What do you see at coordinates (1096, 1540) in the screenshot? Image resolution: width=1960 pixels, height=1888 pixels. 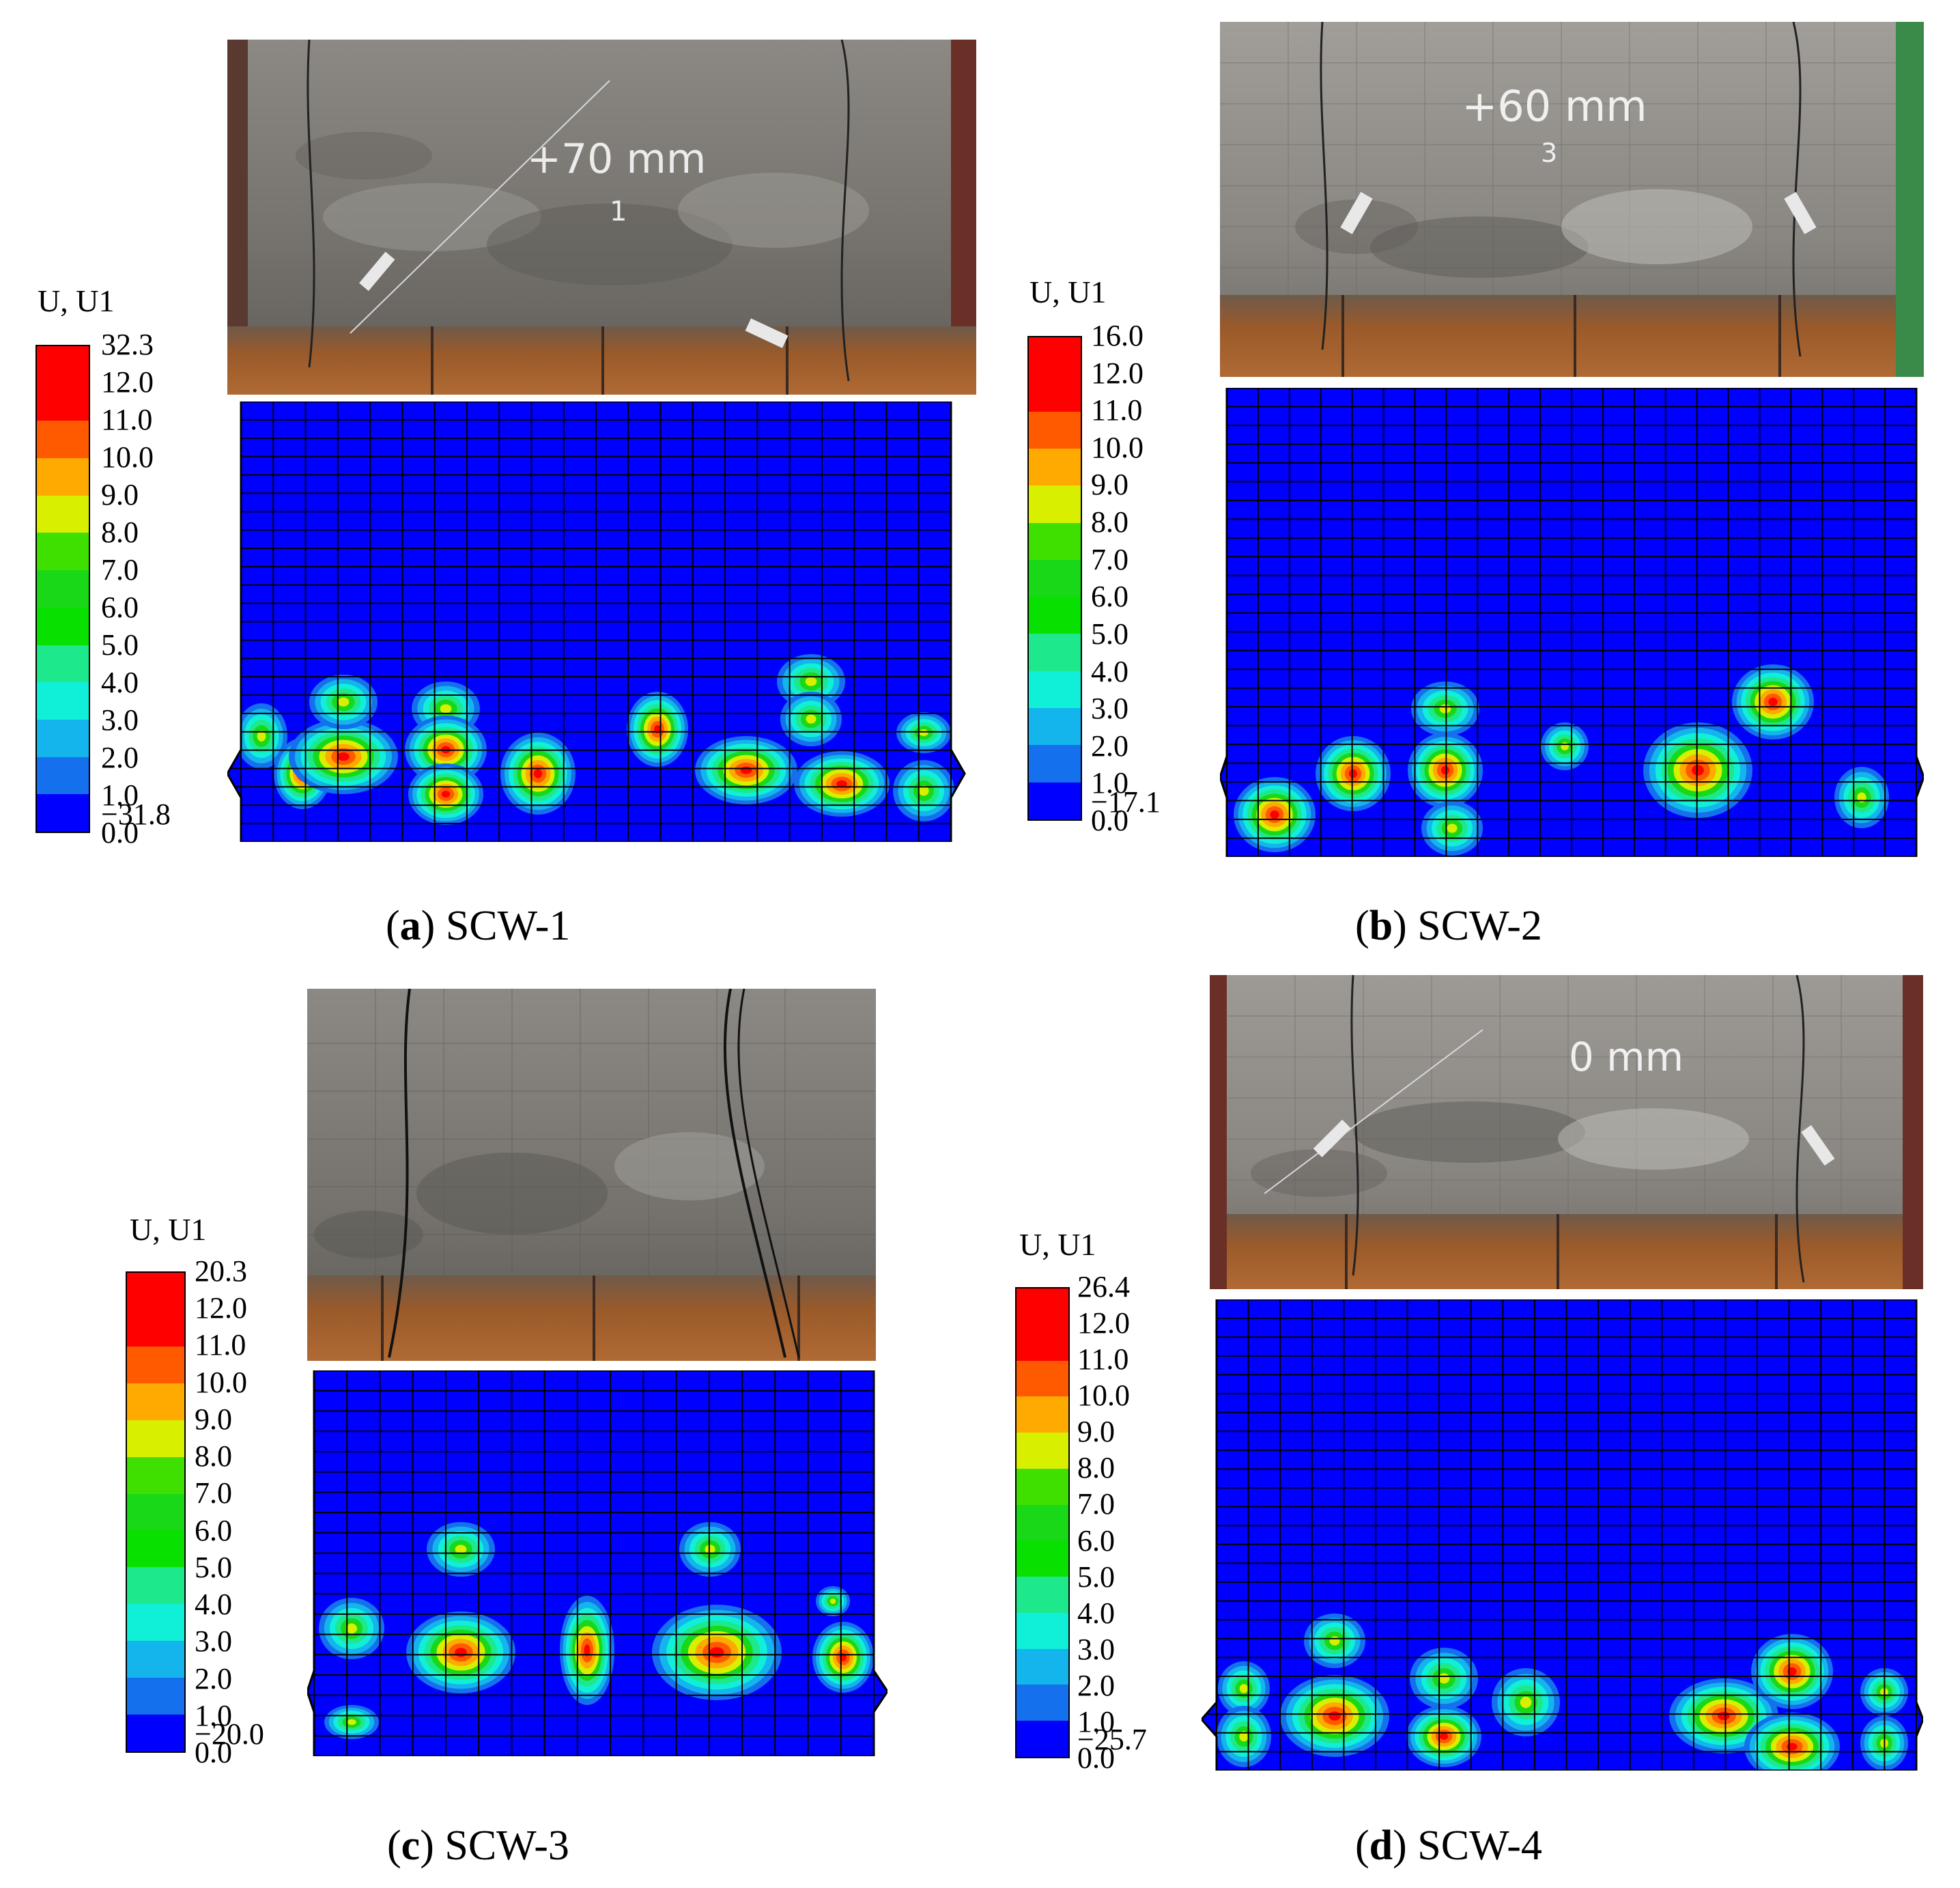 I see `legend-tick-label: 6.0` at bounding box center [1096, 1540].